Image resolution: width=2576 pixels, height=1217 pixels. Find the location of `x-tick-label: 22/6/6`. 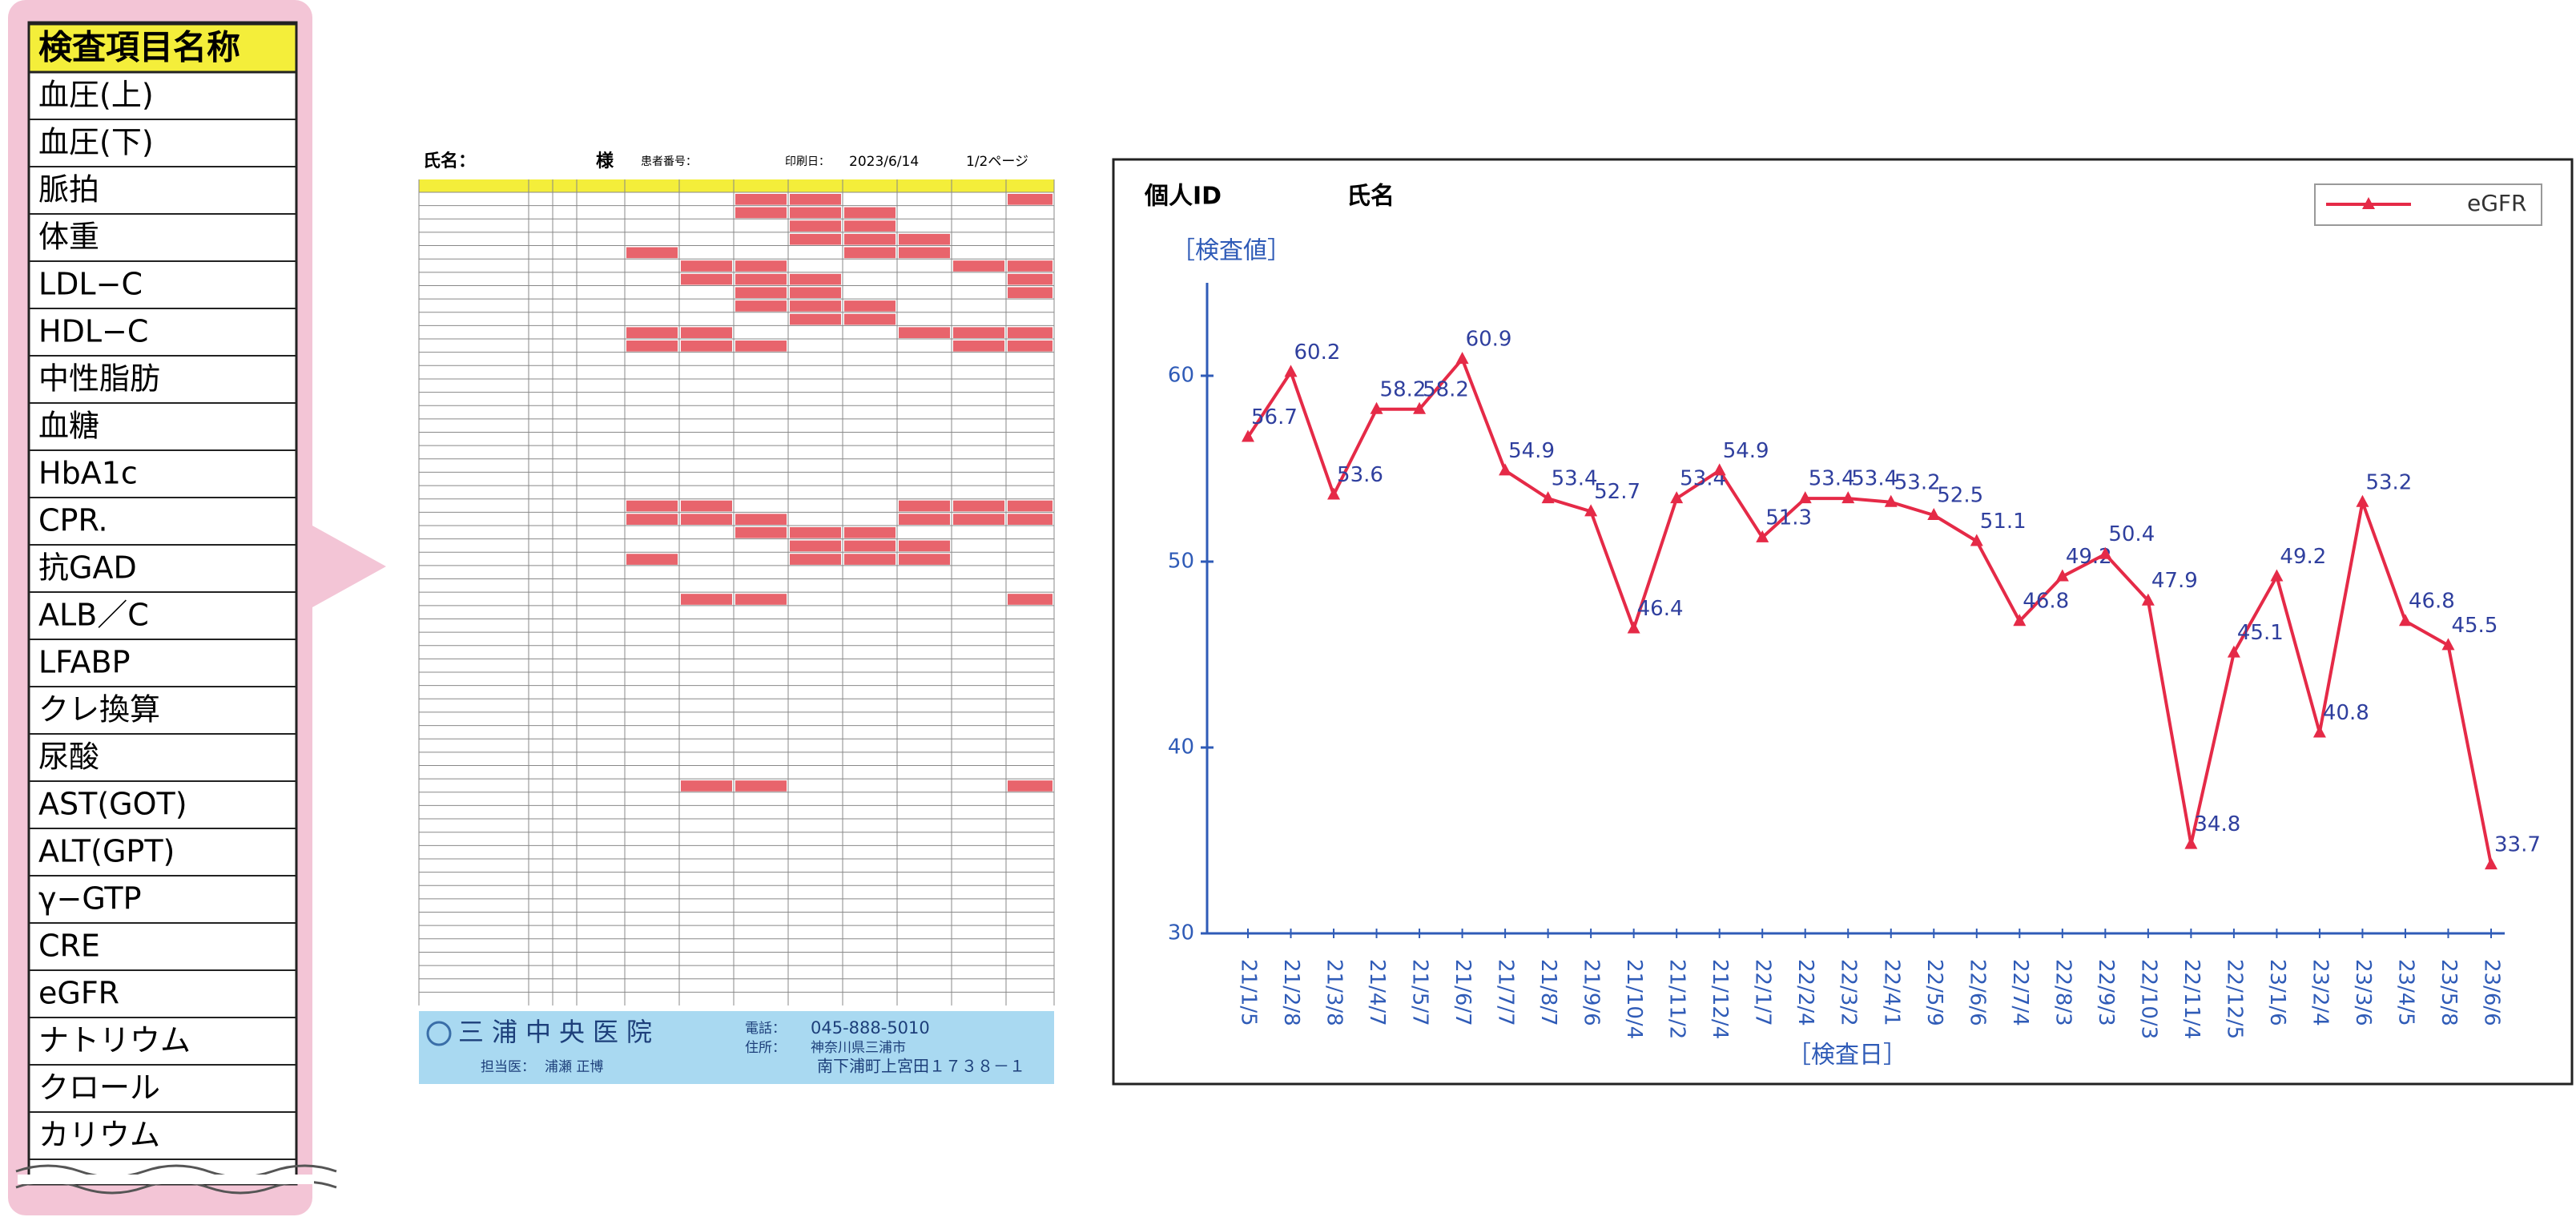

x-tick-label: 22/6/6 is located at coordinates (1977, 992).